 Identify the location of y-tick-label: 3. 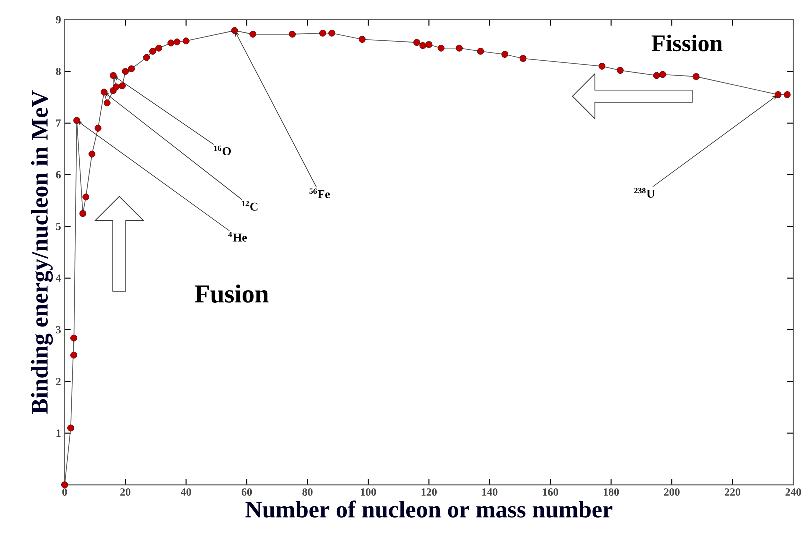
(58, 330).